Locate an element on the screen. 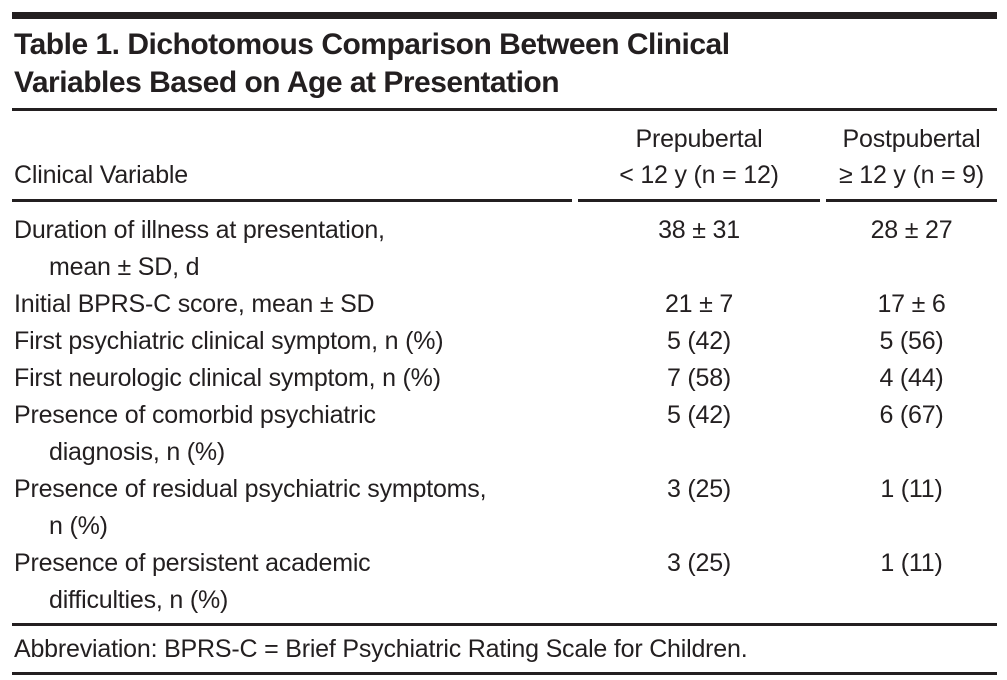 The image size is (1007, 680). column-header-prepubertal: Prepubertal < 12 y (n = 12) is located at coordinates (699, 156).